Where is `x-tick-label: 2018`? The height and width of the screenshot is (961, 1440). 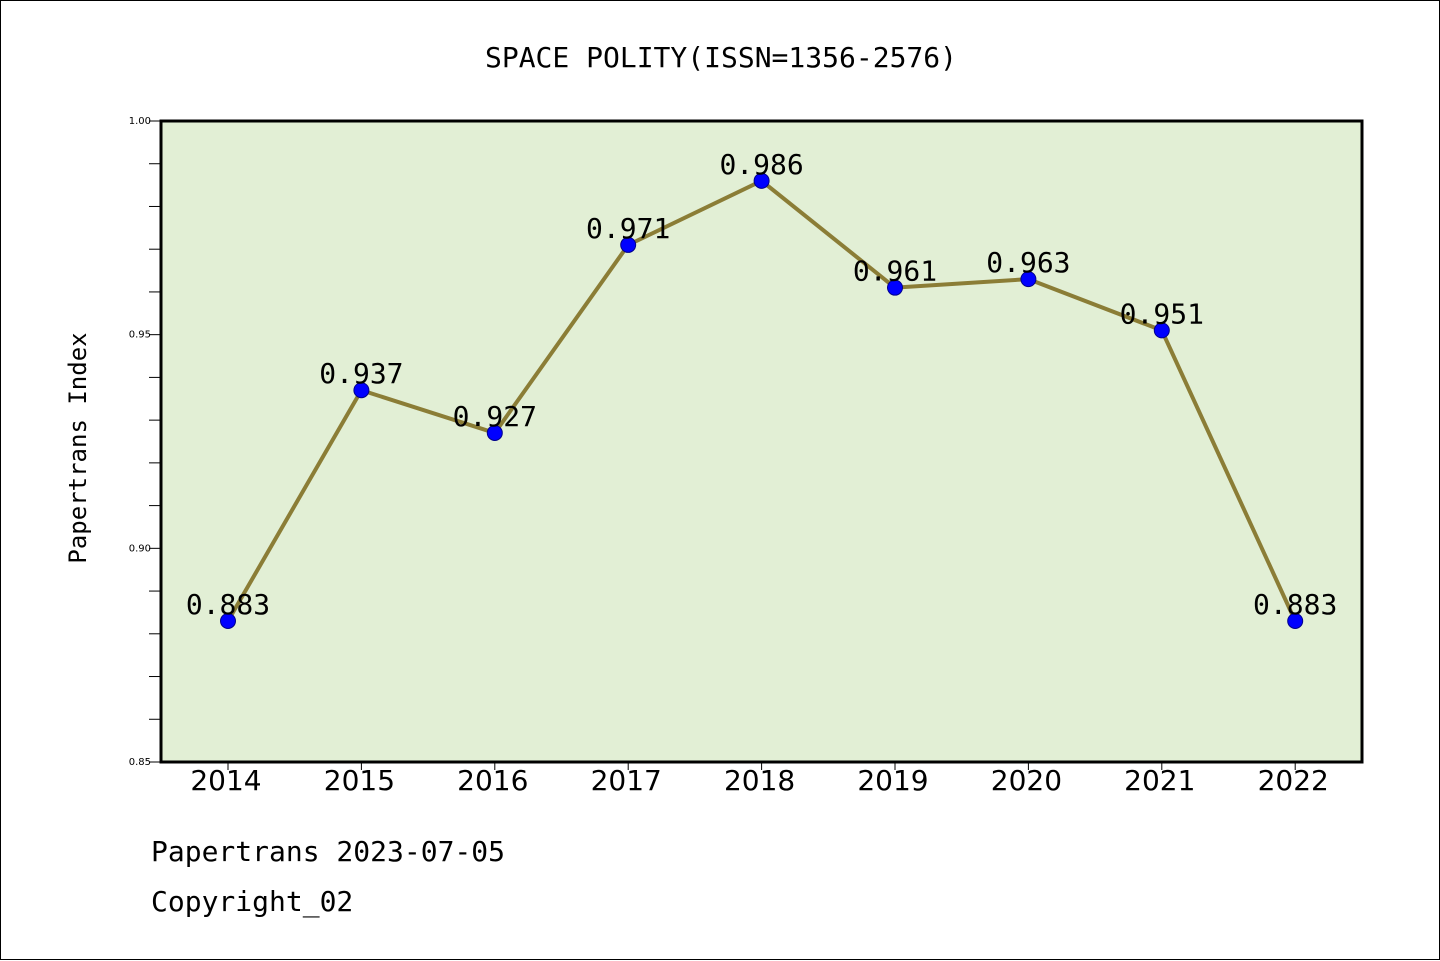 x-tick-label: 2018 is located at coordinates (759, 780).